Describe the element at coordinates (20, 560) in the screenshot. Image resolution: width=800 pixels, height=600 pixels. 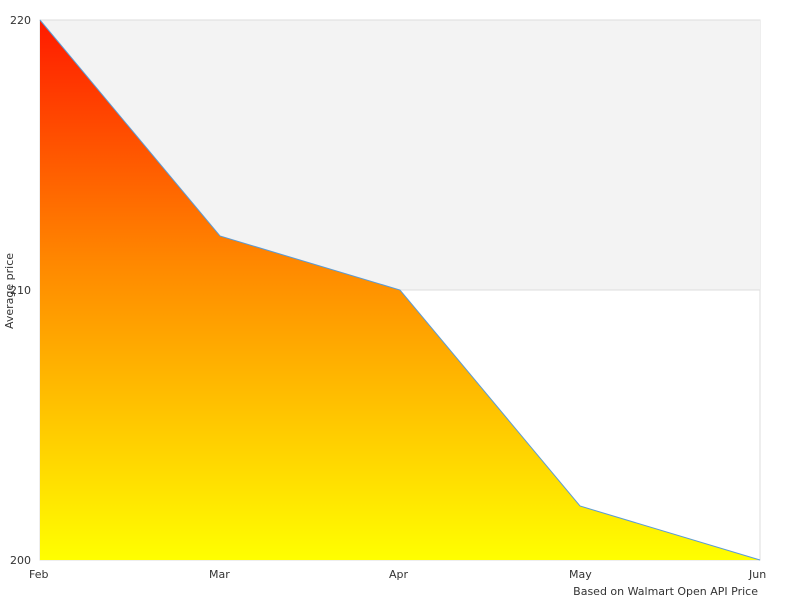
I see `y-tick-label: 200` at that location.